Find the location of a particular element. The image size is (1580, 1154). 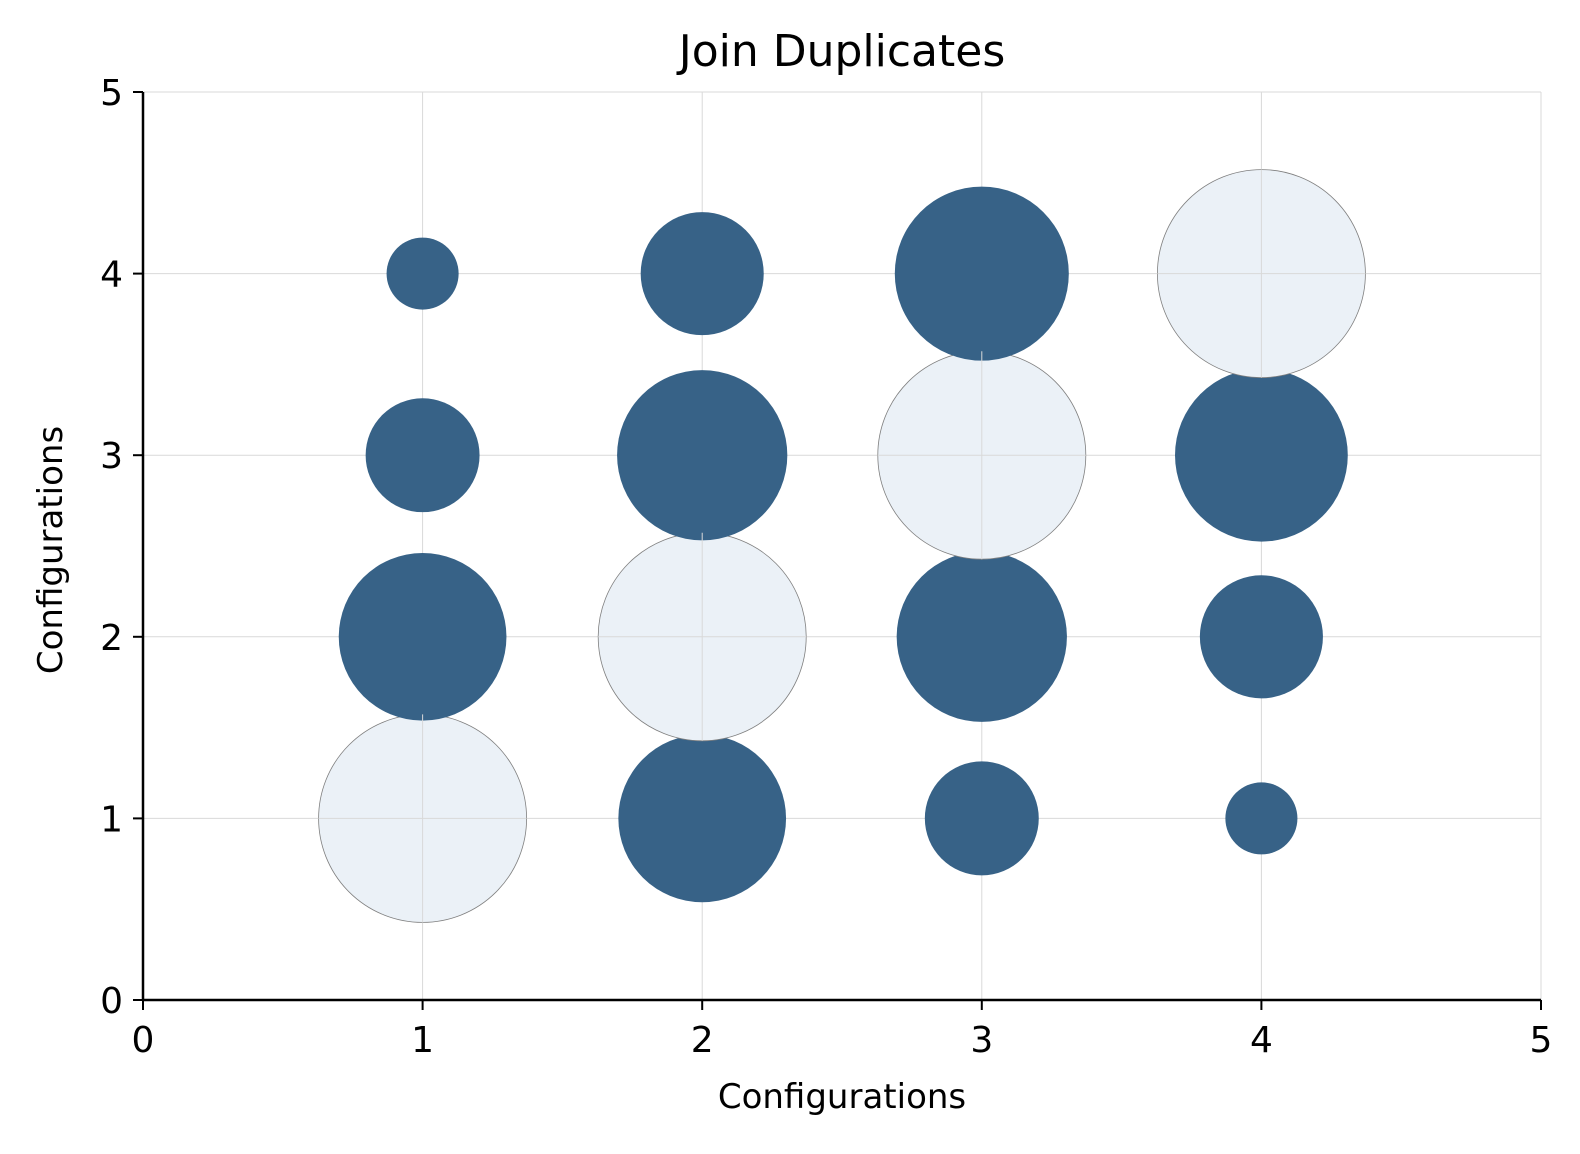

y-axis-label: Configurations is located at coordinates (51, 550).